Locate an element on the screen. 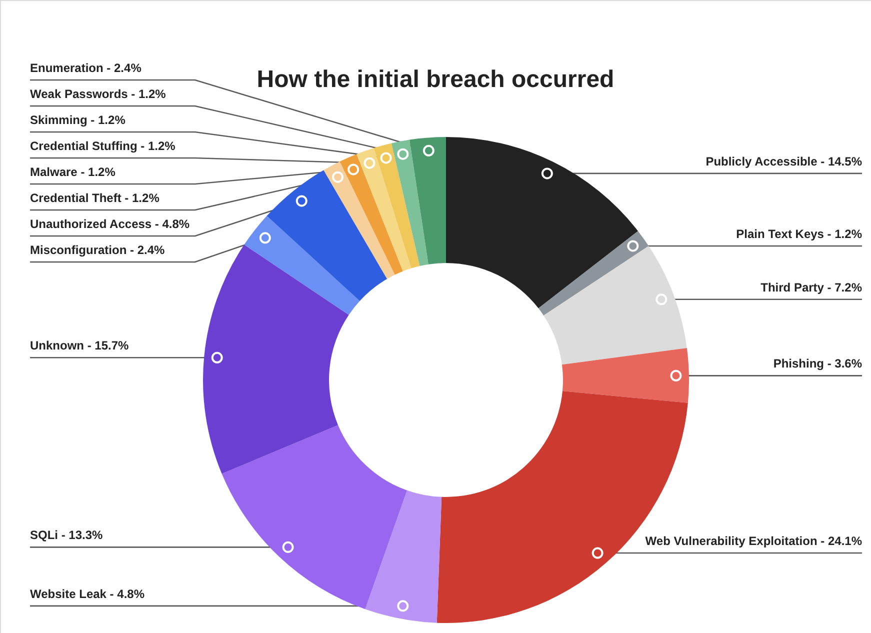  slice-label: SQLi - 13.3% is located at coordinates (67, 535).